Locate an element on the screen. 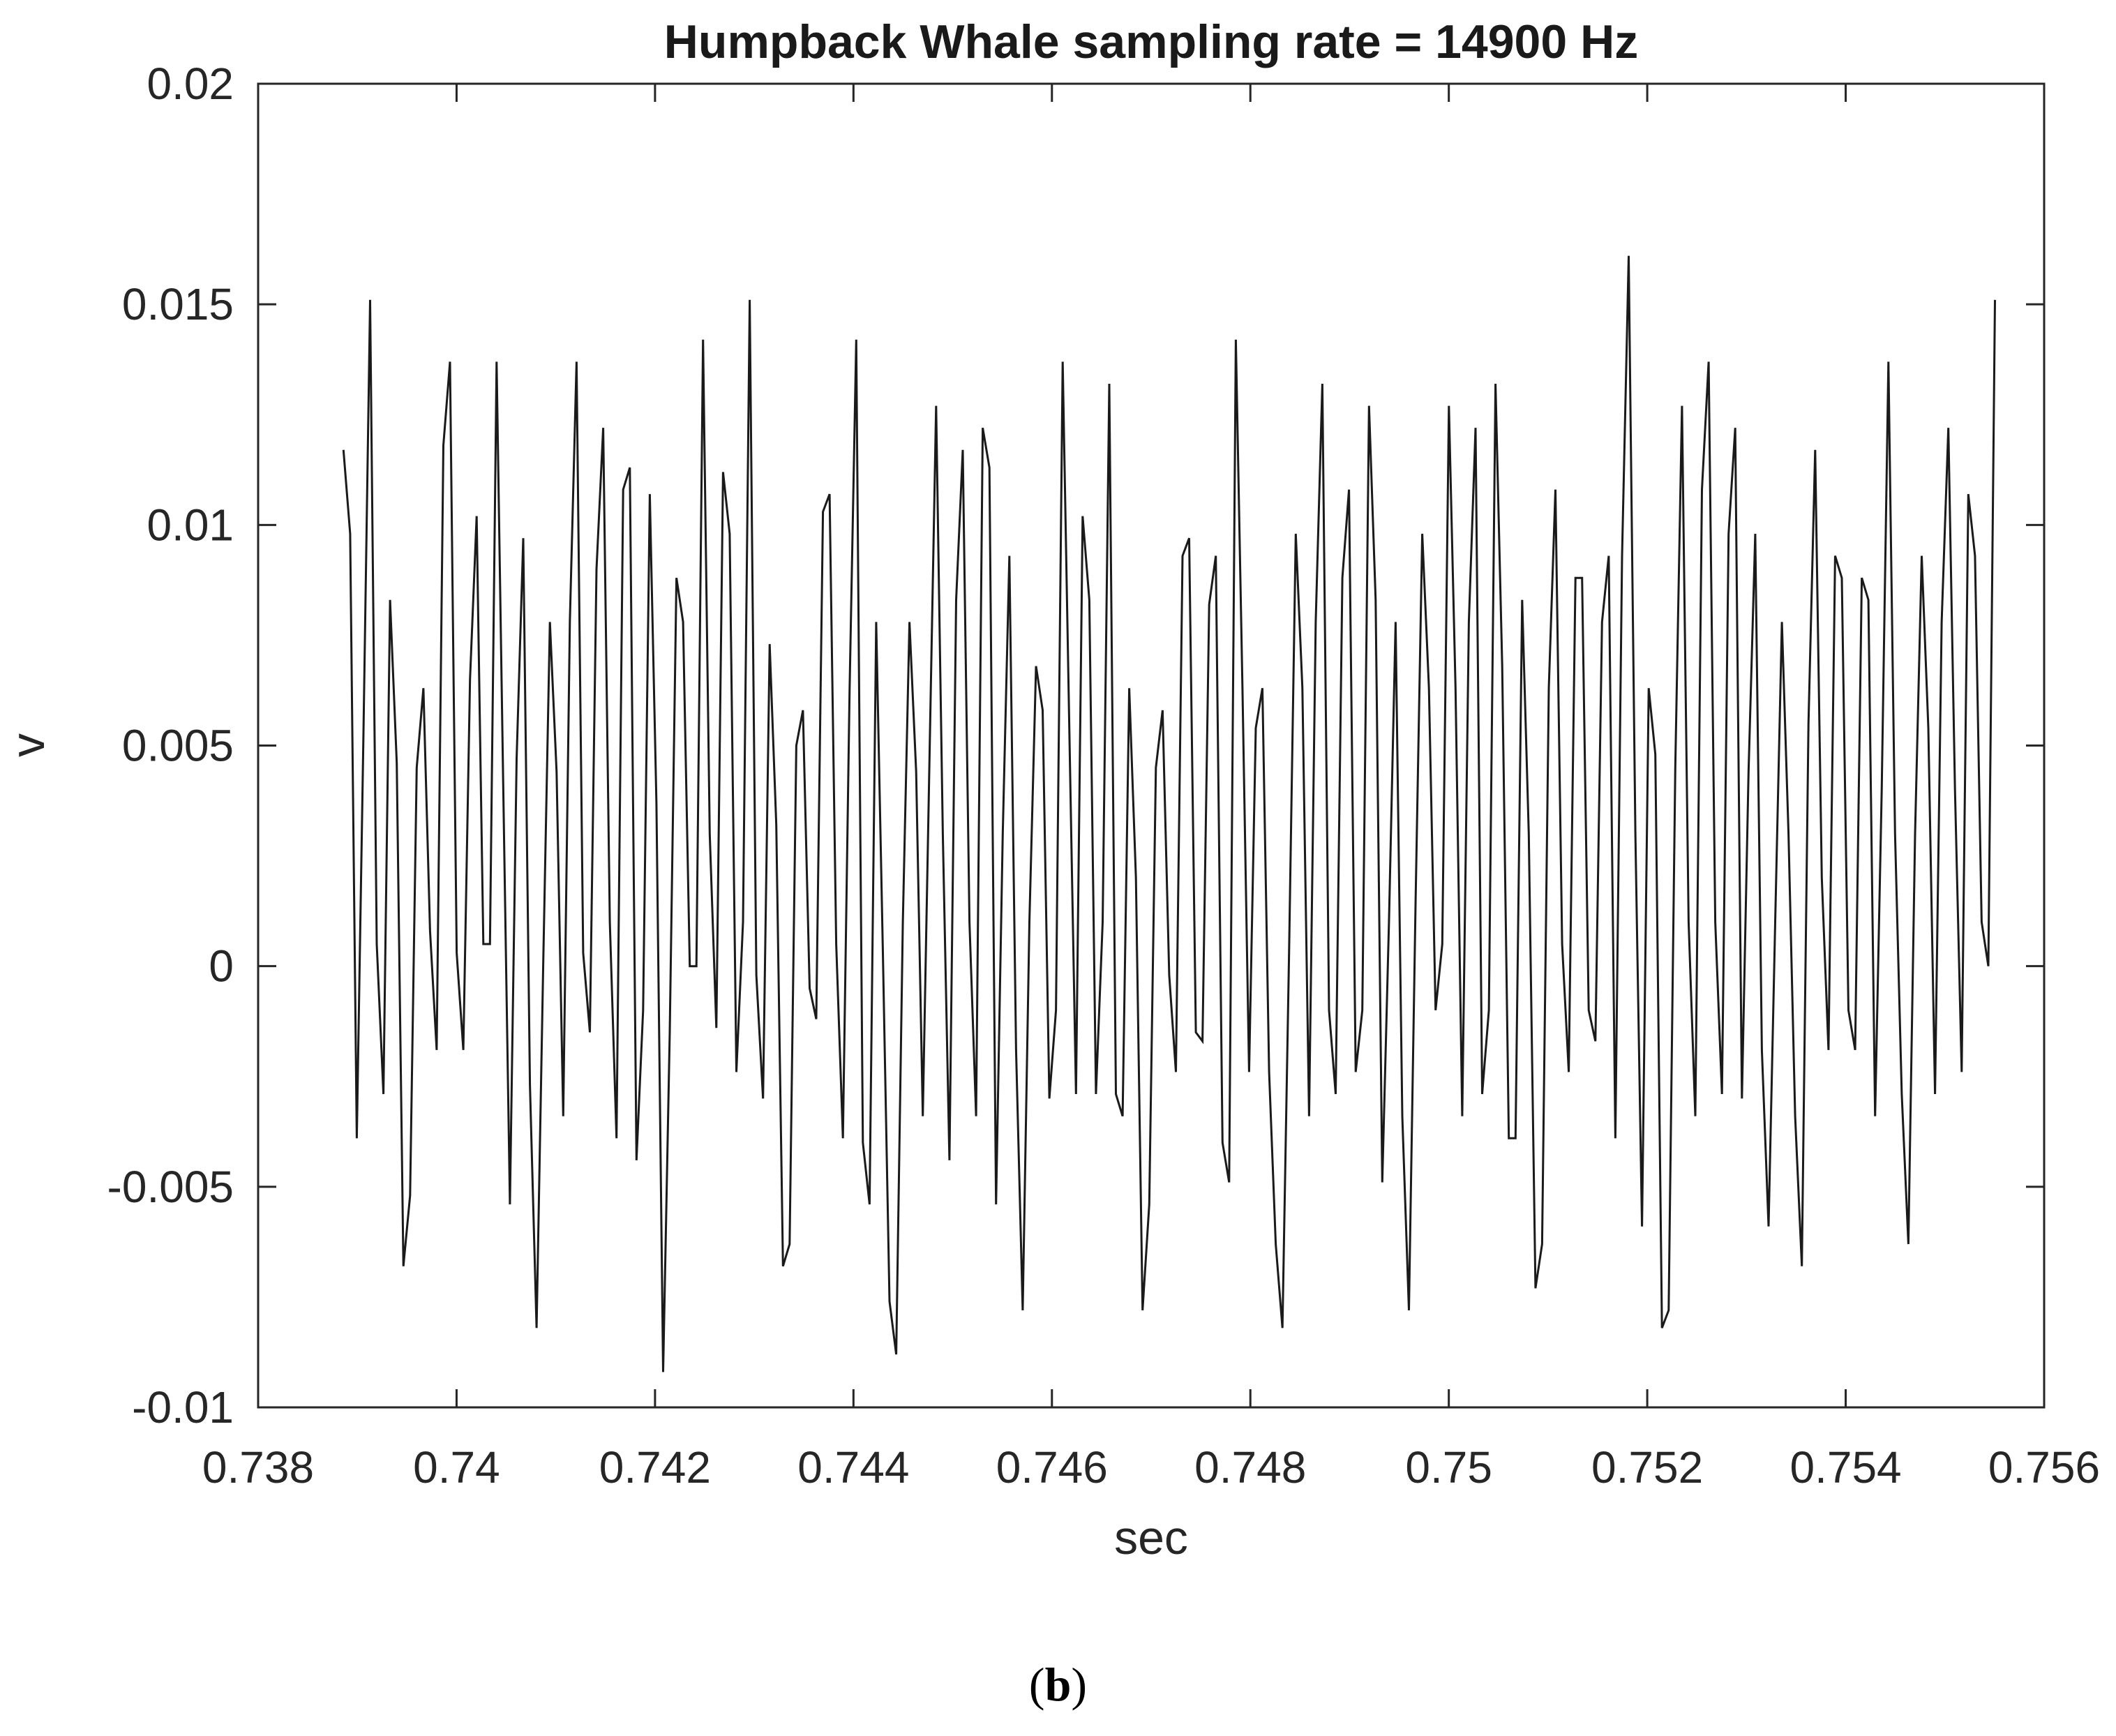 This screenshot has width=2116, height=1736. x-tick-label: 0.75 is located at coordinates (1448, 1467).